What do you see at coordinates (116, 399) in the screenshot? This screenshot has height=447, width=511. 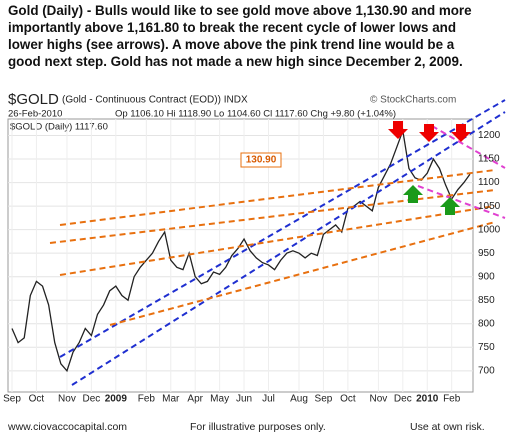 I see `x-tick-label: 2009` at bounding box center [116, 399].